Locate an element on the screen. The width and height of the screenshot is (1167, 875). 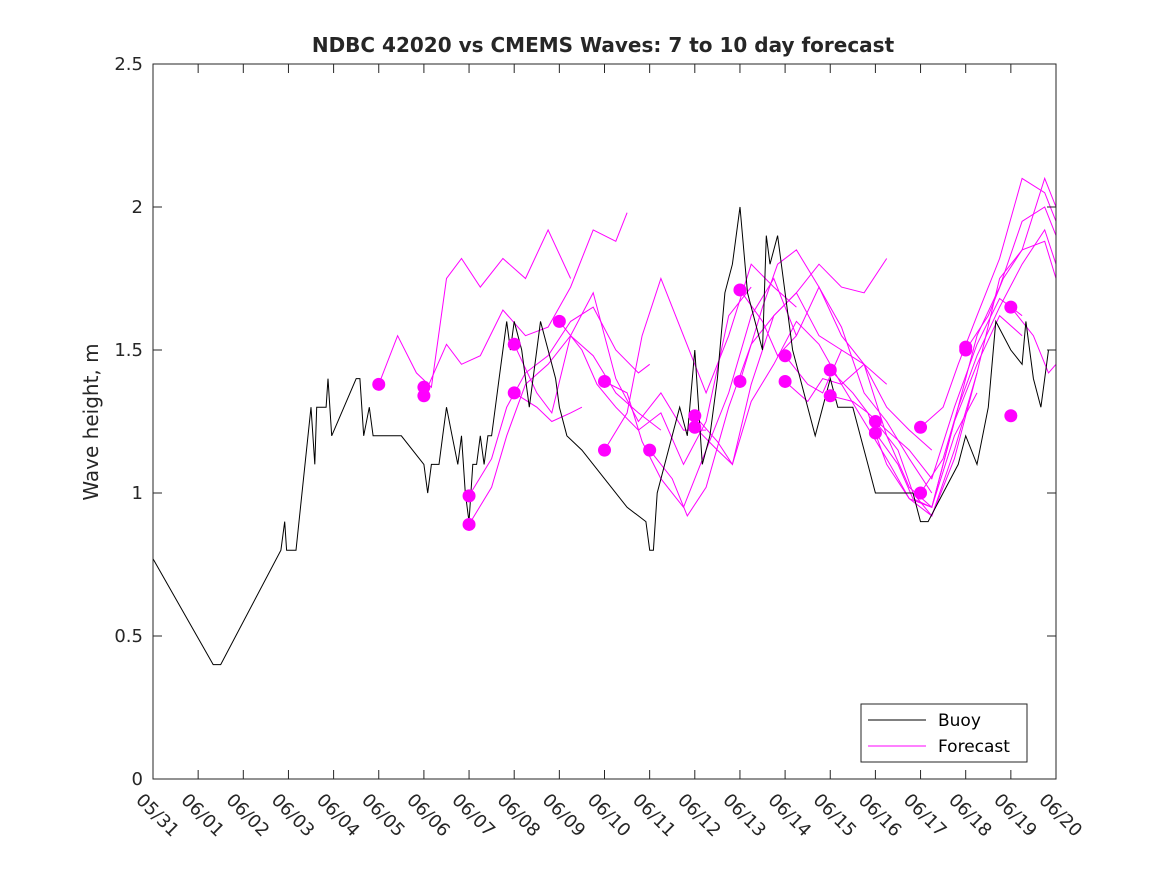
x-tick-label-18: 06/18 is located at coordinates (970, 816).